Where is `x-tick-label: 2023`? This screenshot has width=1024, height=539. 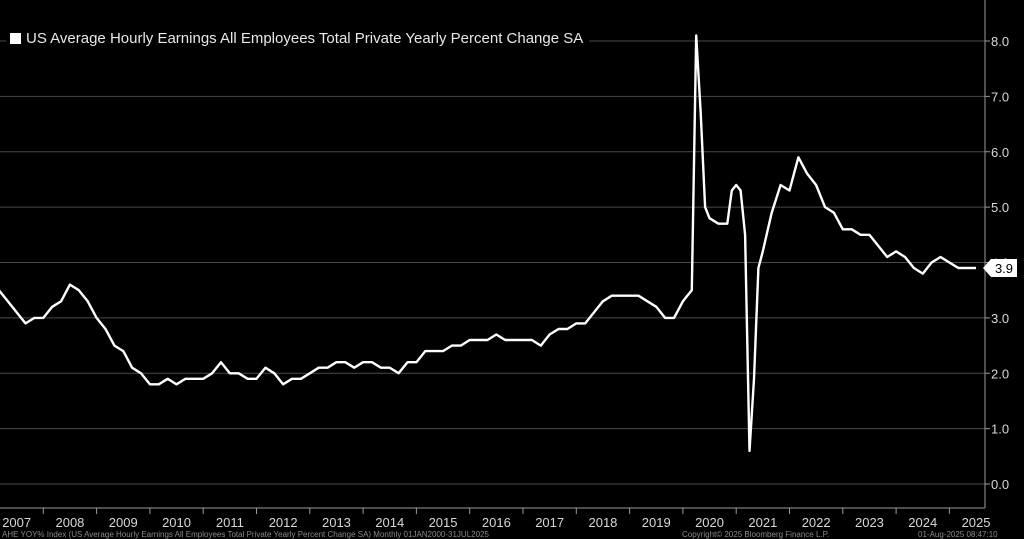 x-tick-label: 2023 is located at coordinates (869, 522).